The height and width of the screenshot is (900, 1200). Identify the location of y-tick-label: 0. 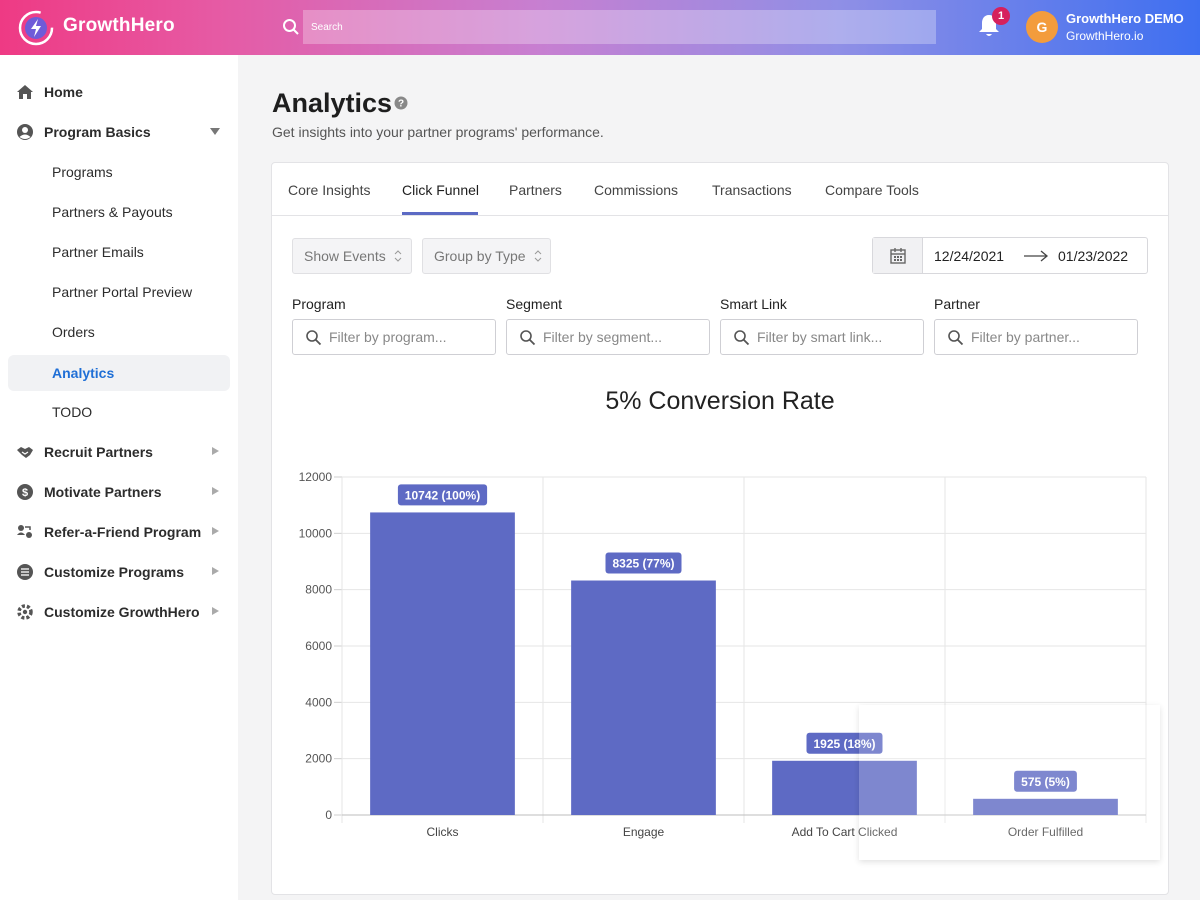
(328, 815).